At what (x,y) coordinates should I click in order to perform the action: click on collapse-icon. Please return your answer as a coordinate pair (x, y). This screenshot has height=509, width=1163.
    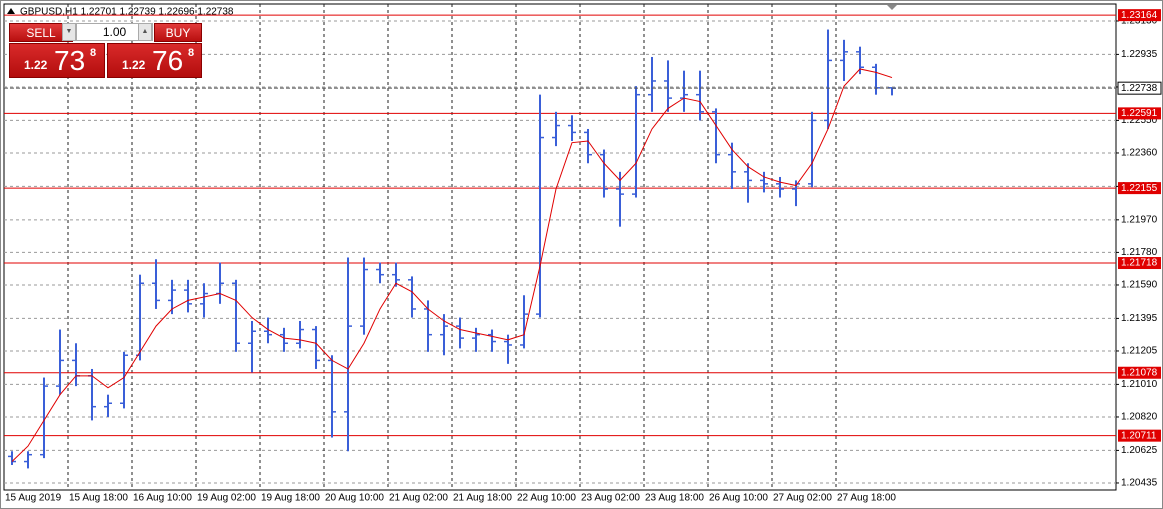
    Looking at the image, I should click on (11, 11).